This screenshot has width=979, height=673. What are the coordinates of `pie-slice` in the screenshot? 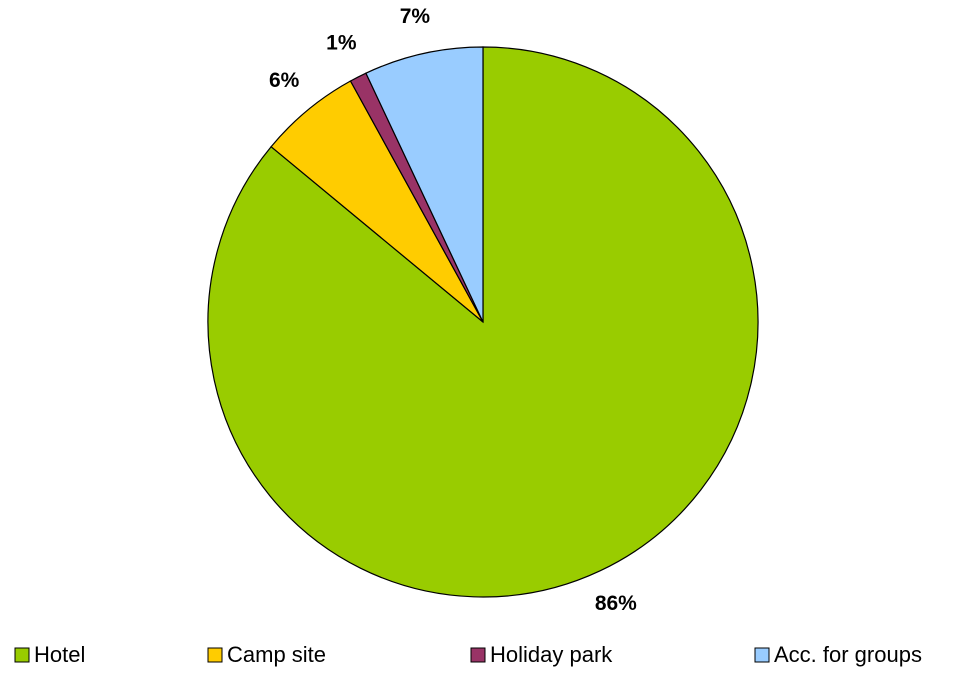 It's located at (424, 184).